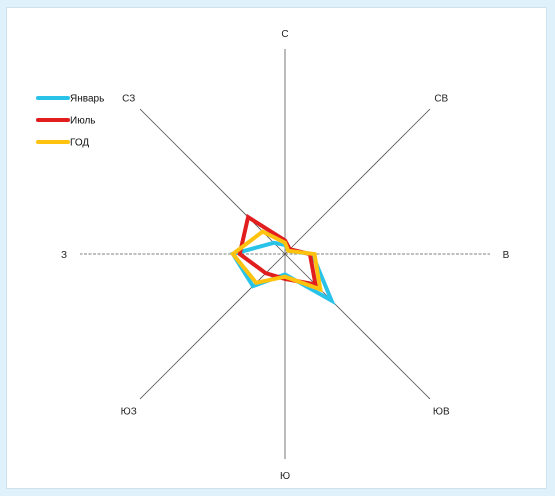 This screenshot has width=555, height=496. I want to click on direction-label-6: З, so click(64, 255).